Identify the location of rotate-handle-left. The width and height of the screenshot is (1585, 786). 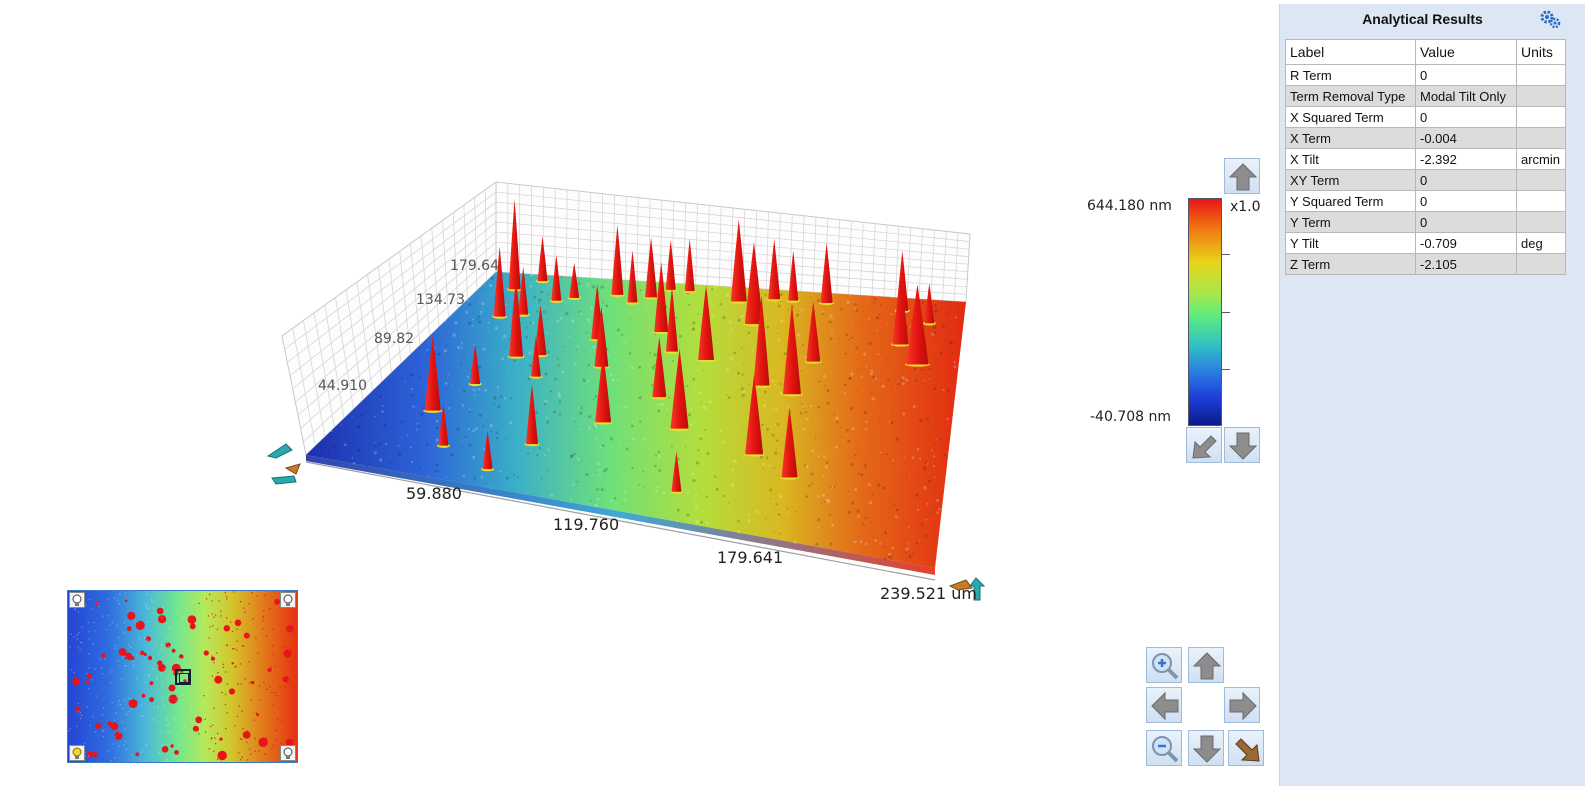
(283, 464).